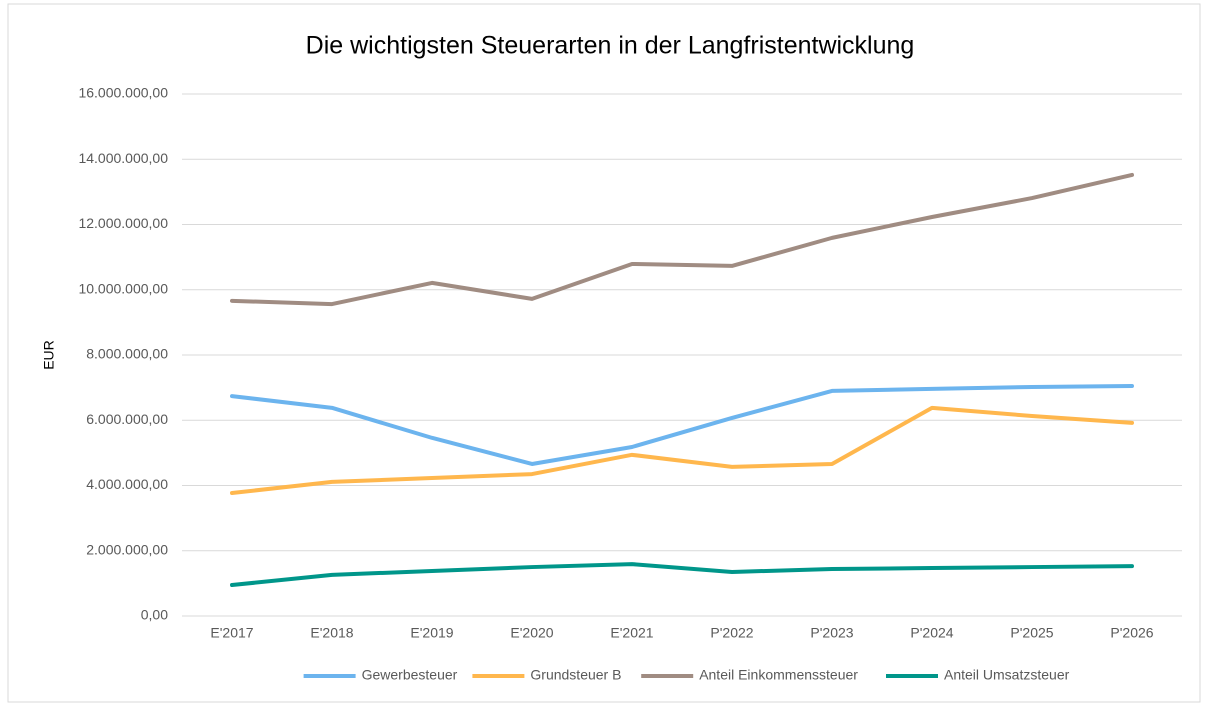 Image resolution: width=1205 pixels, height=704 pixels. What do you see at coordinates (431, 633) in the screenshot?
I see `x-tick-label: E'2019` at bounding box center [431, 633].